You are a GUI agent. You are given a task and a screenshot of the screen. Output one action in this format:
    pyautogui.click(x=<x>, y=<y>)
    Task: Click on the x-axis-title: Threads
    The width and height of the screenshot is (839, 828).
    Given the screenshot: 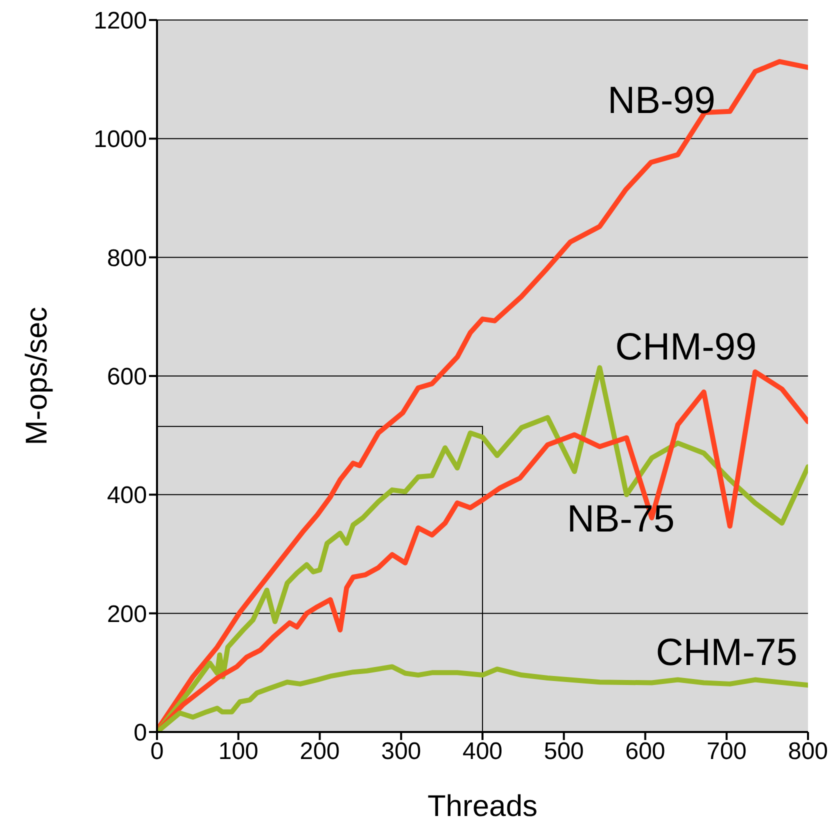 What is the action you would take?
    pyautogui.click(x=482, y=806)
    